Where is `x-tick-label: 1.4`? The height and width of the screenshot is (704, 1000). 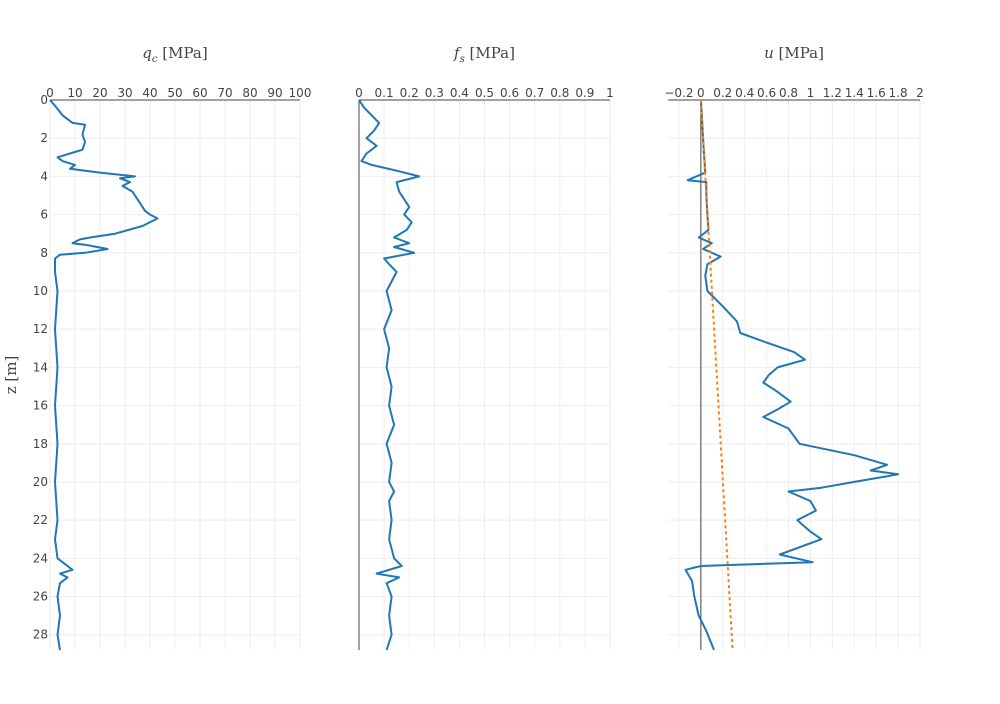
x-tick-label: 1.4 is located at coordinates (854, 93).